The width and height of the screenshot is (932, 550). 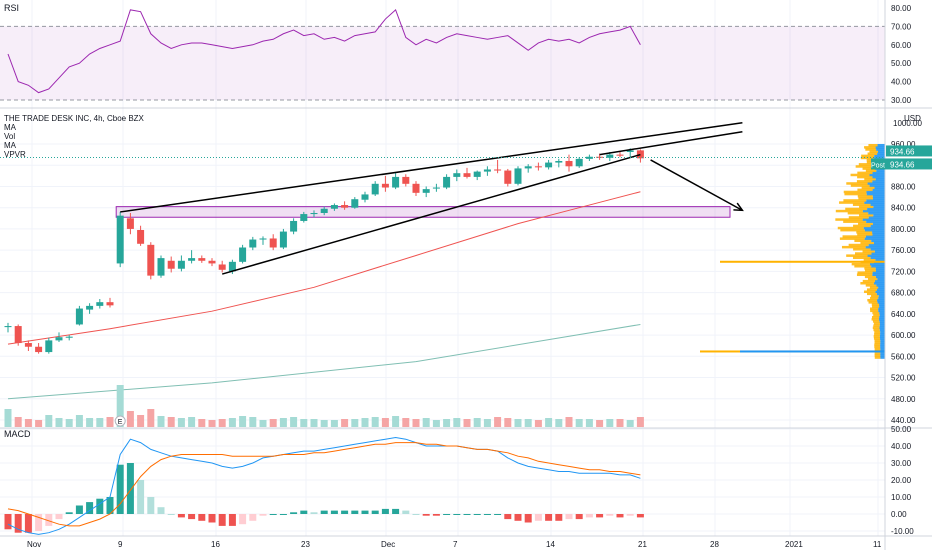 I want to click on symbol-line: THE TRADE DESK INC, 4h, Cboe BZX, so click(x=74, y=118).